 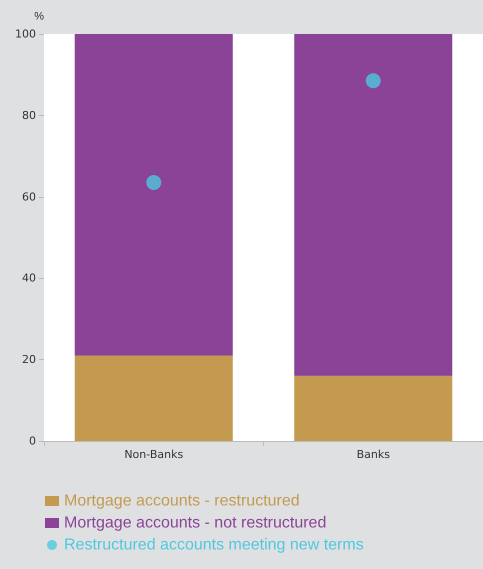 I want to click on y-axis-title: %, so click(x=39, y=16).